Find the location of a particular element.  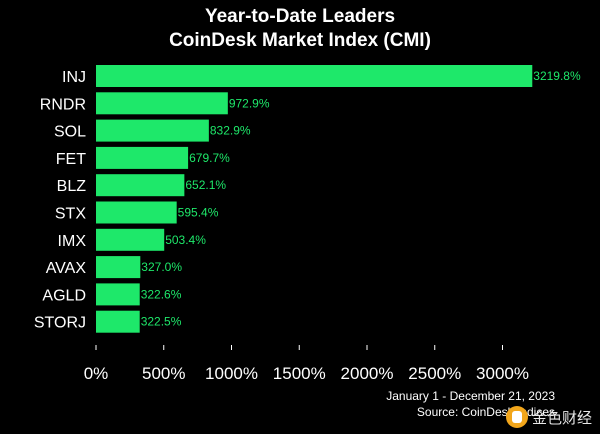

bar-rndr is located at coordinates (162, 103).